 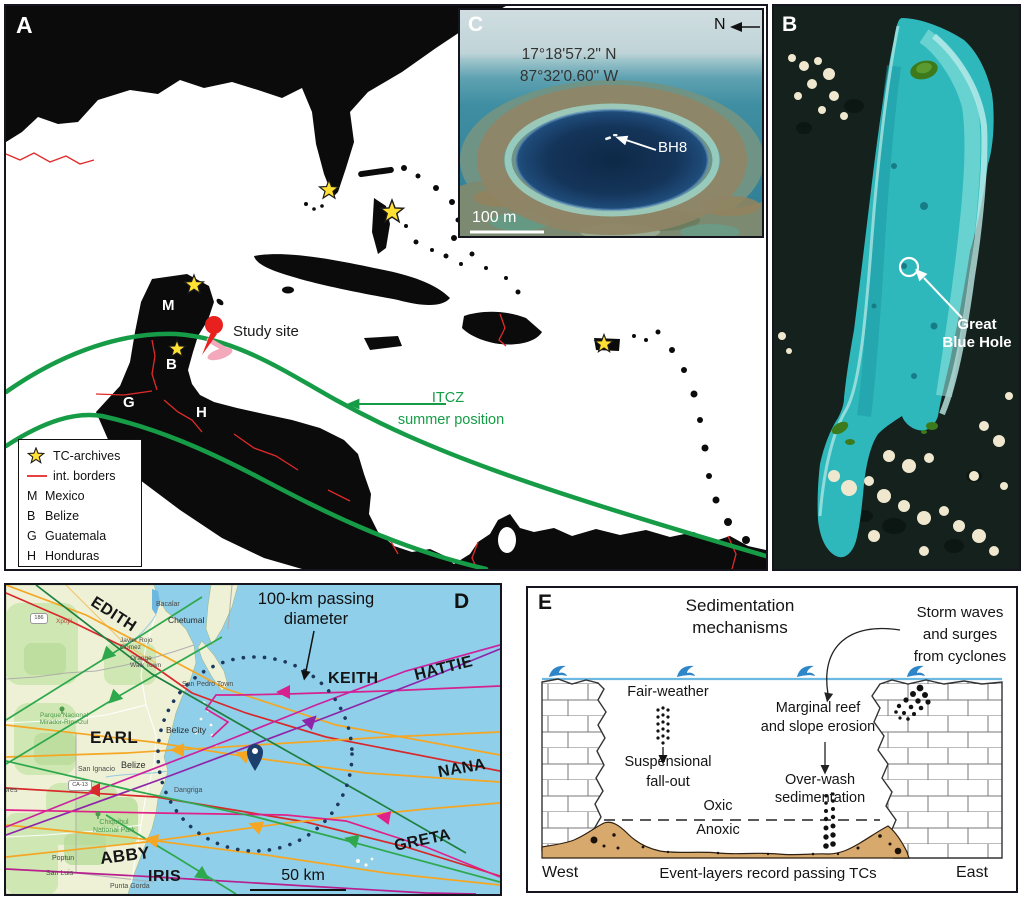 I want to click on blue-hole-pin-icon, so click(x=255, y=757).